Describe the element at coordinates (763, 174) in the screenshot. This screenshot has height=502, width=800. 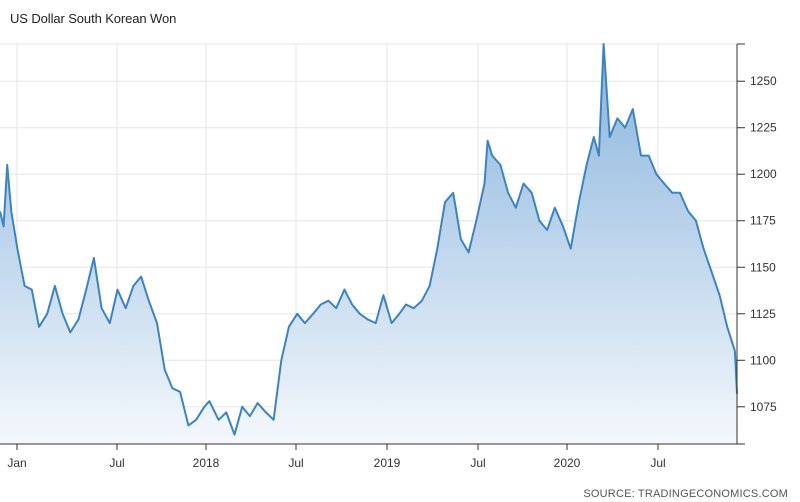
I see `y-tick-label: 1200` at that location.